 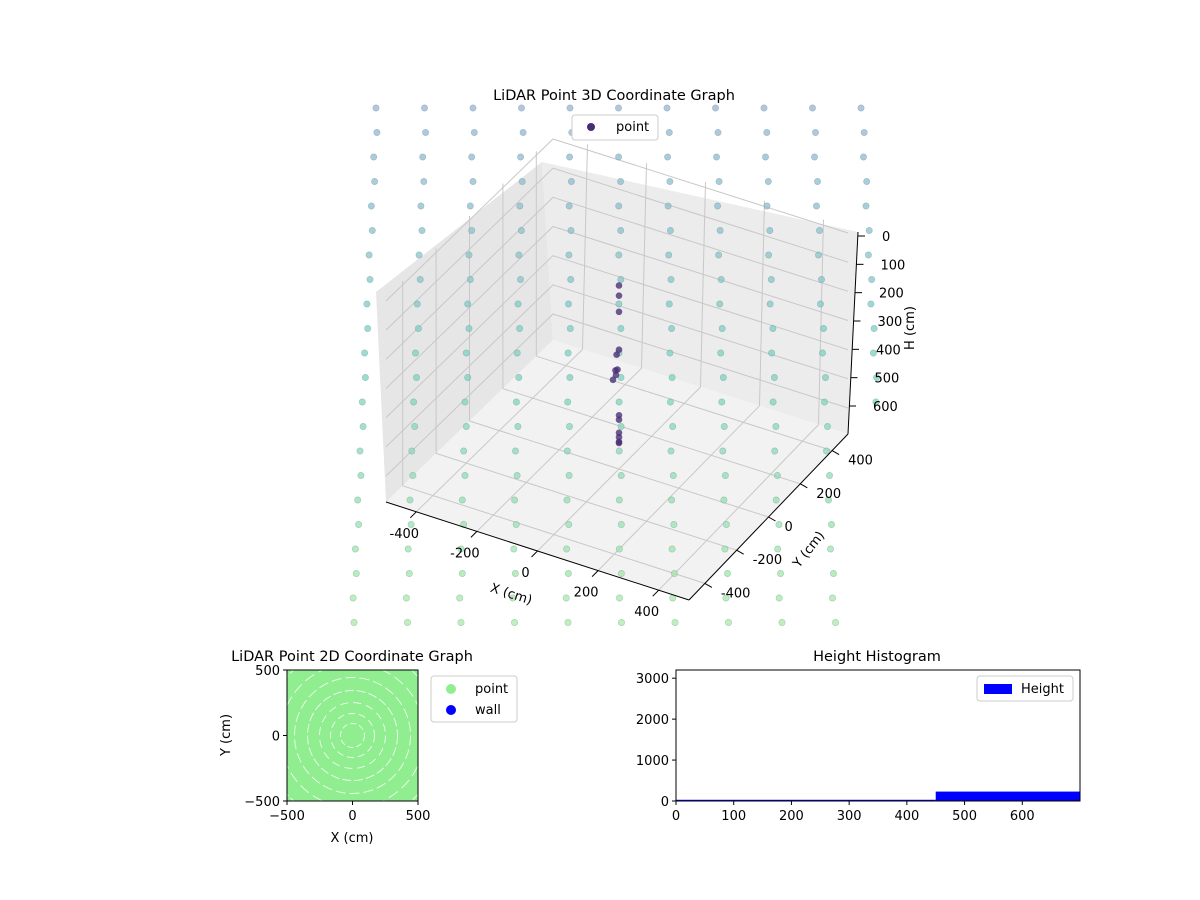 I want to click on chart-3d-title: LiDAR Point 3D Coordinate Graph, so click(x=614, y=96).